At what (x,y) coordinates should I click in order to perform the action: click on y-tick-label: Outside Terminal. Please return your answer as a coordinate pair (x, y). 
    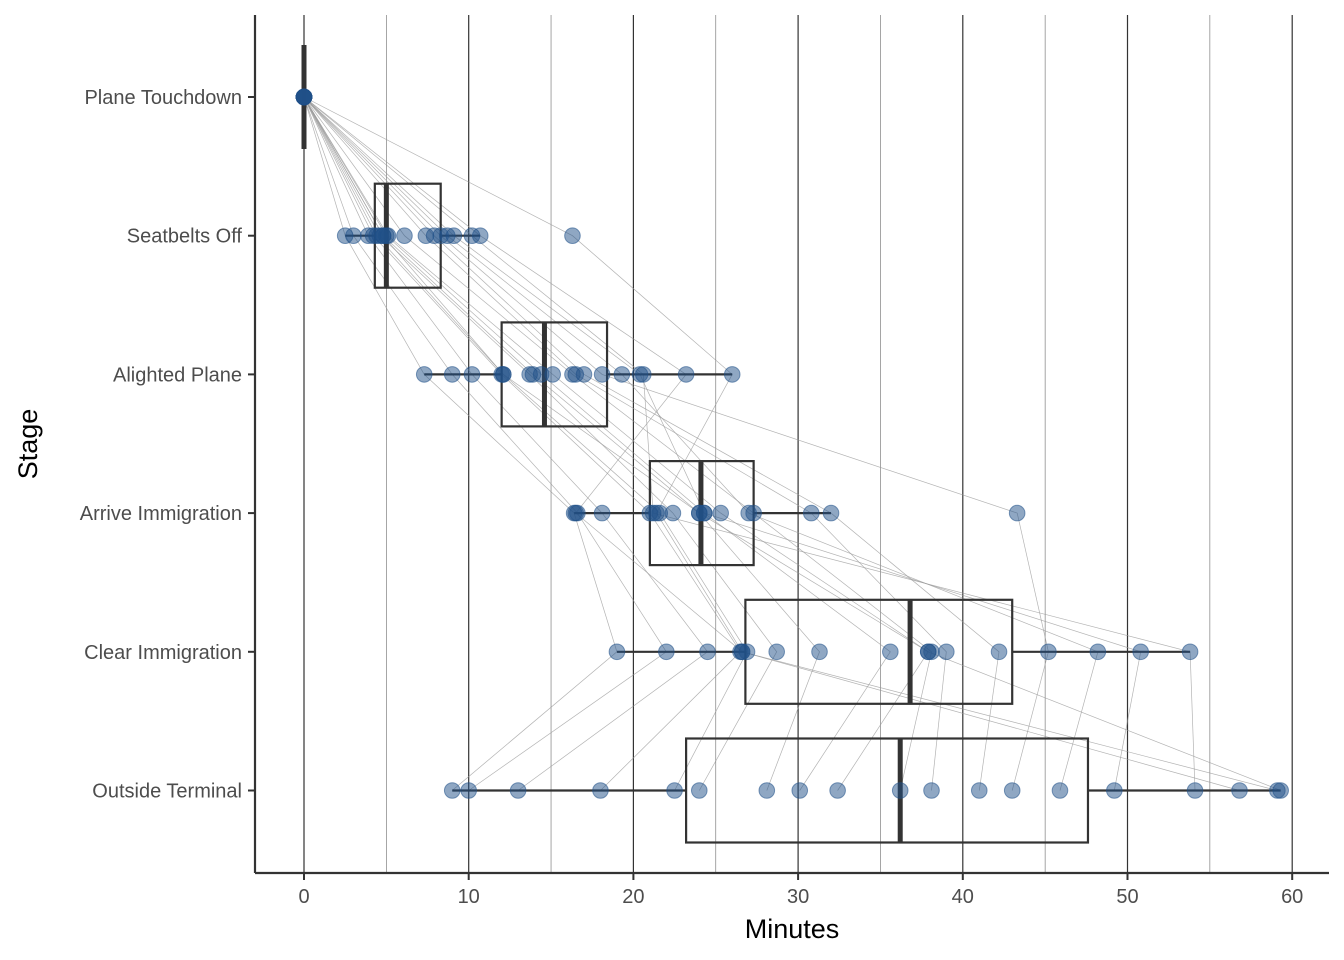
    Looking at the image, I should click on (167, 792).